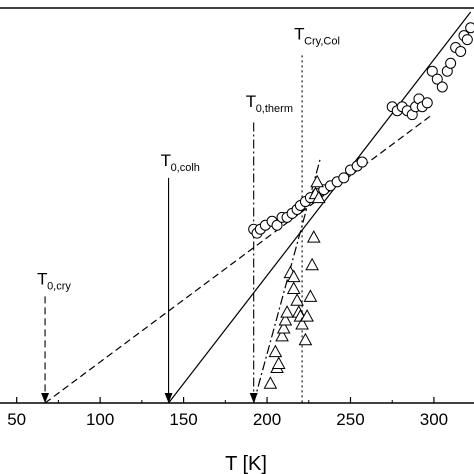 This screenshot has height=474, width=474. I want to click on x-tick-label: 250, so click(350, 419).